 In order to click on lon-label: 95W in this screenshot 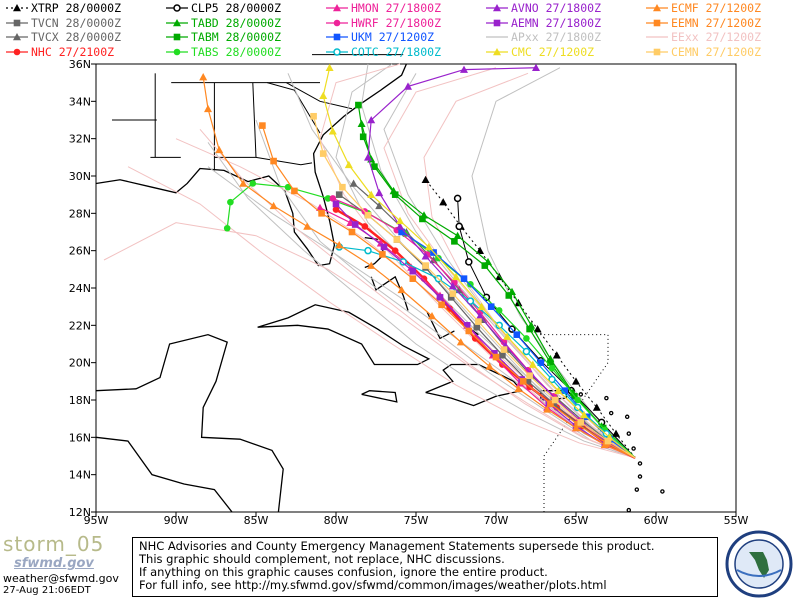, I will do `click(96, 520)`.